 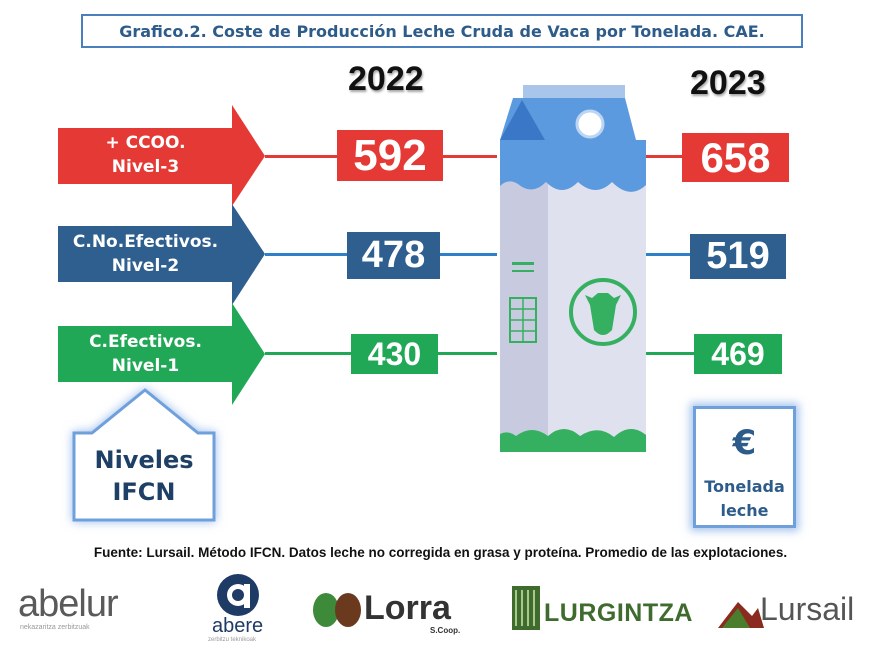 I want to click on lorra-tagline: S.Coop., so click(x=445, y=630).